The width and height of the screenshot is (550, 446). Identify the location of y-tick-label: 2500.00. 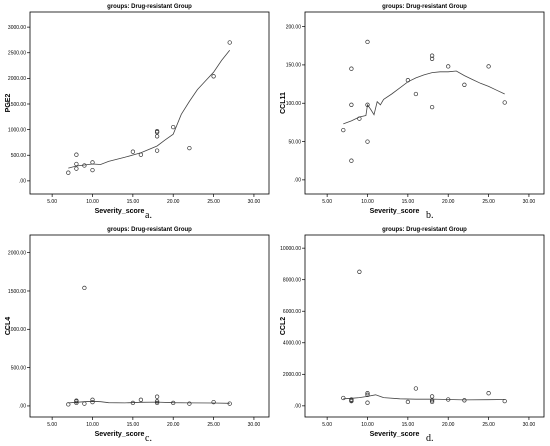
(17, 54).